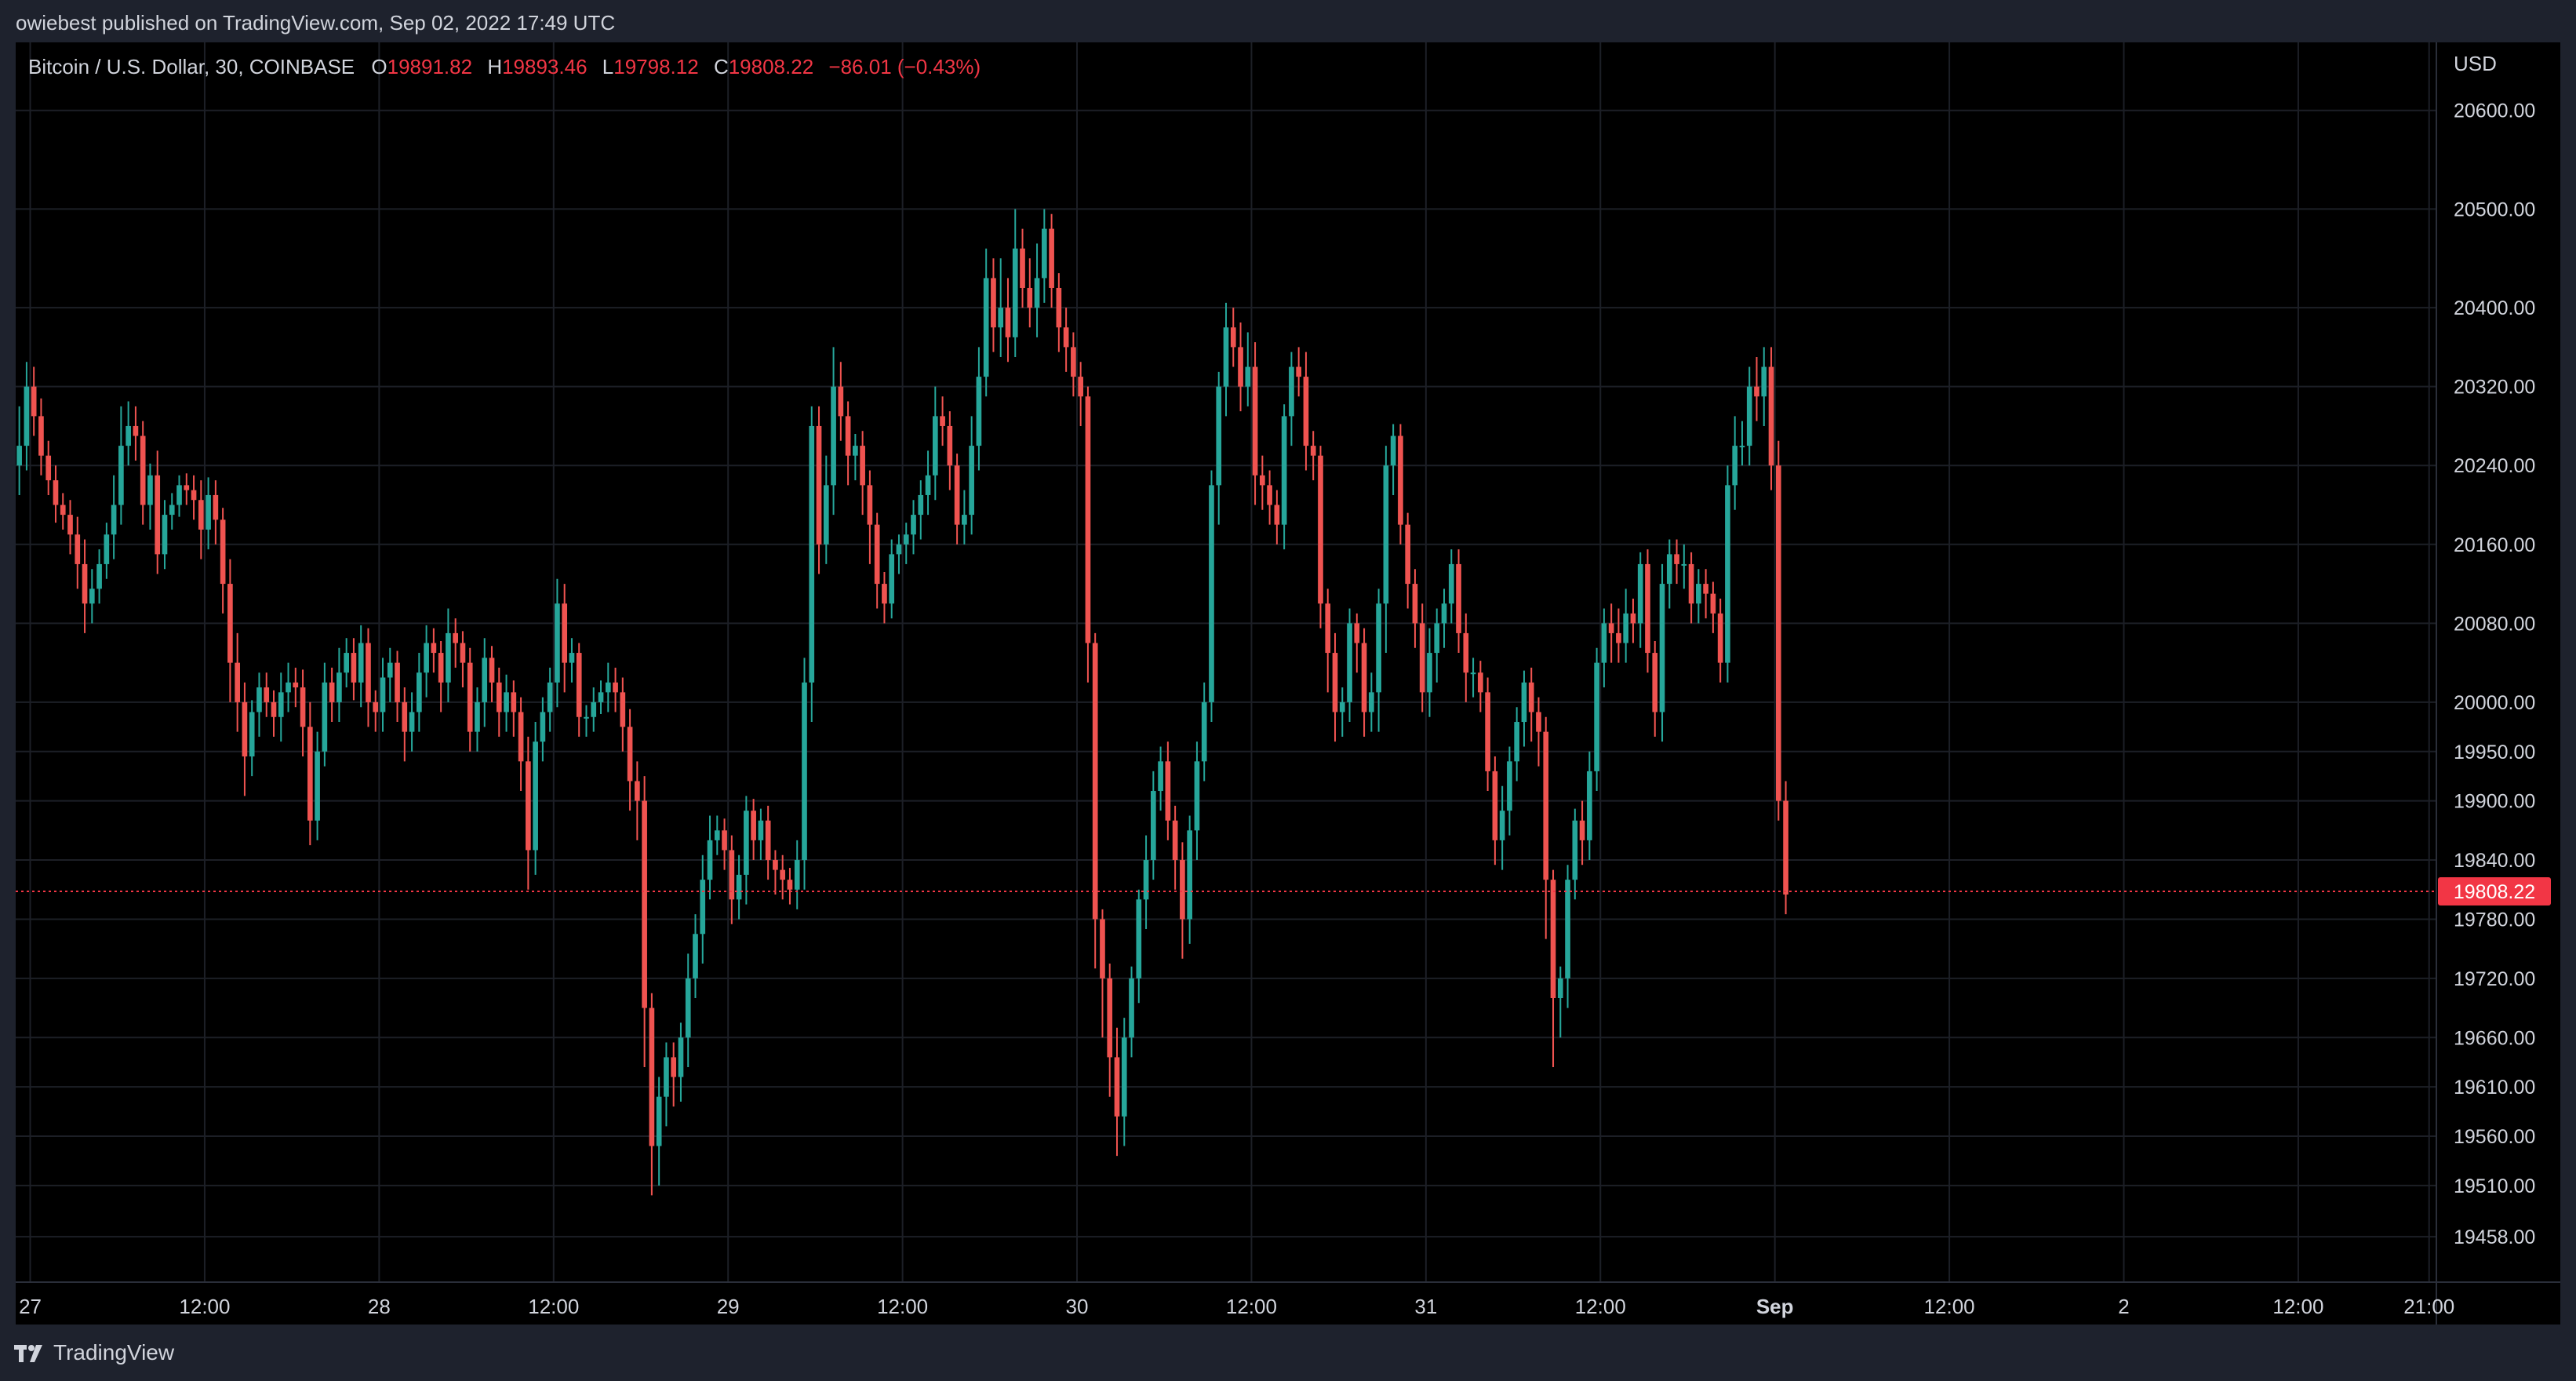  I want to click on time-tick-label: 12:00, so click(1950, 1306).